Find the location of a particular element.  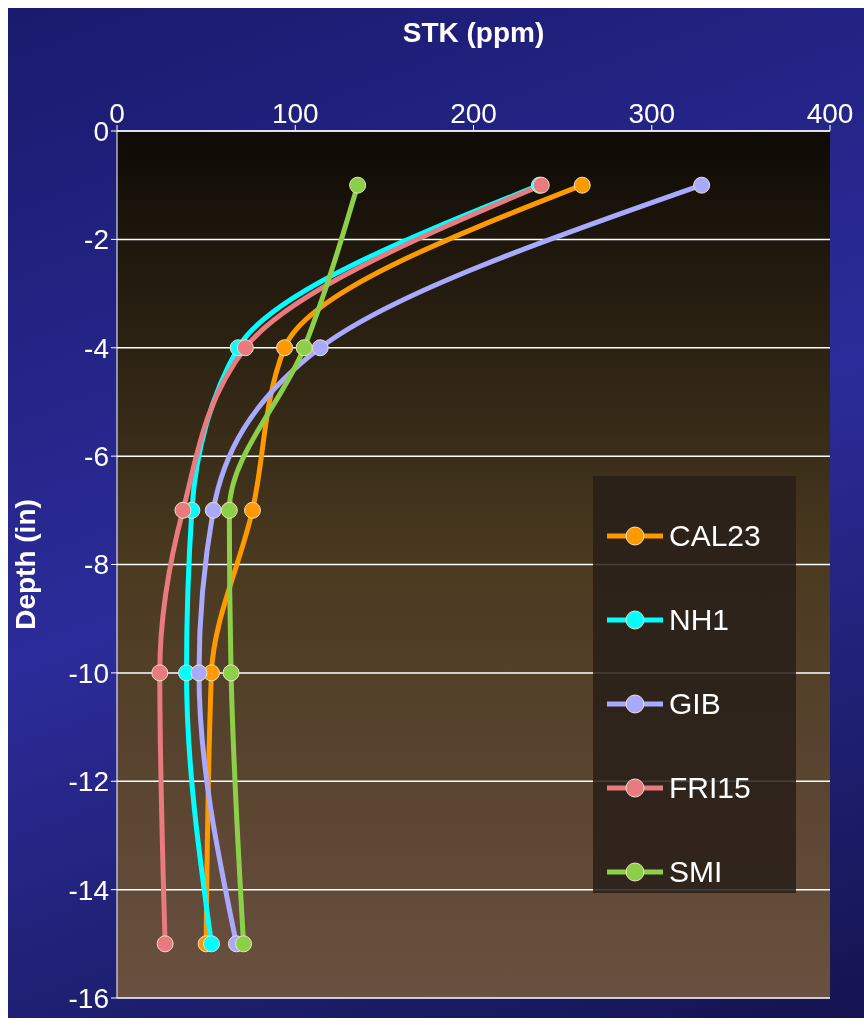

legend-label: SMI is located at coordinates (696, 872).